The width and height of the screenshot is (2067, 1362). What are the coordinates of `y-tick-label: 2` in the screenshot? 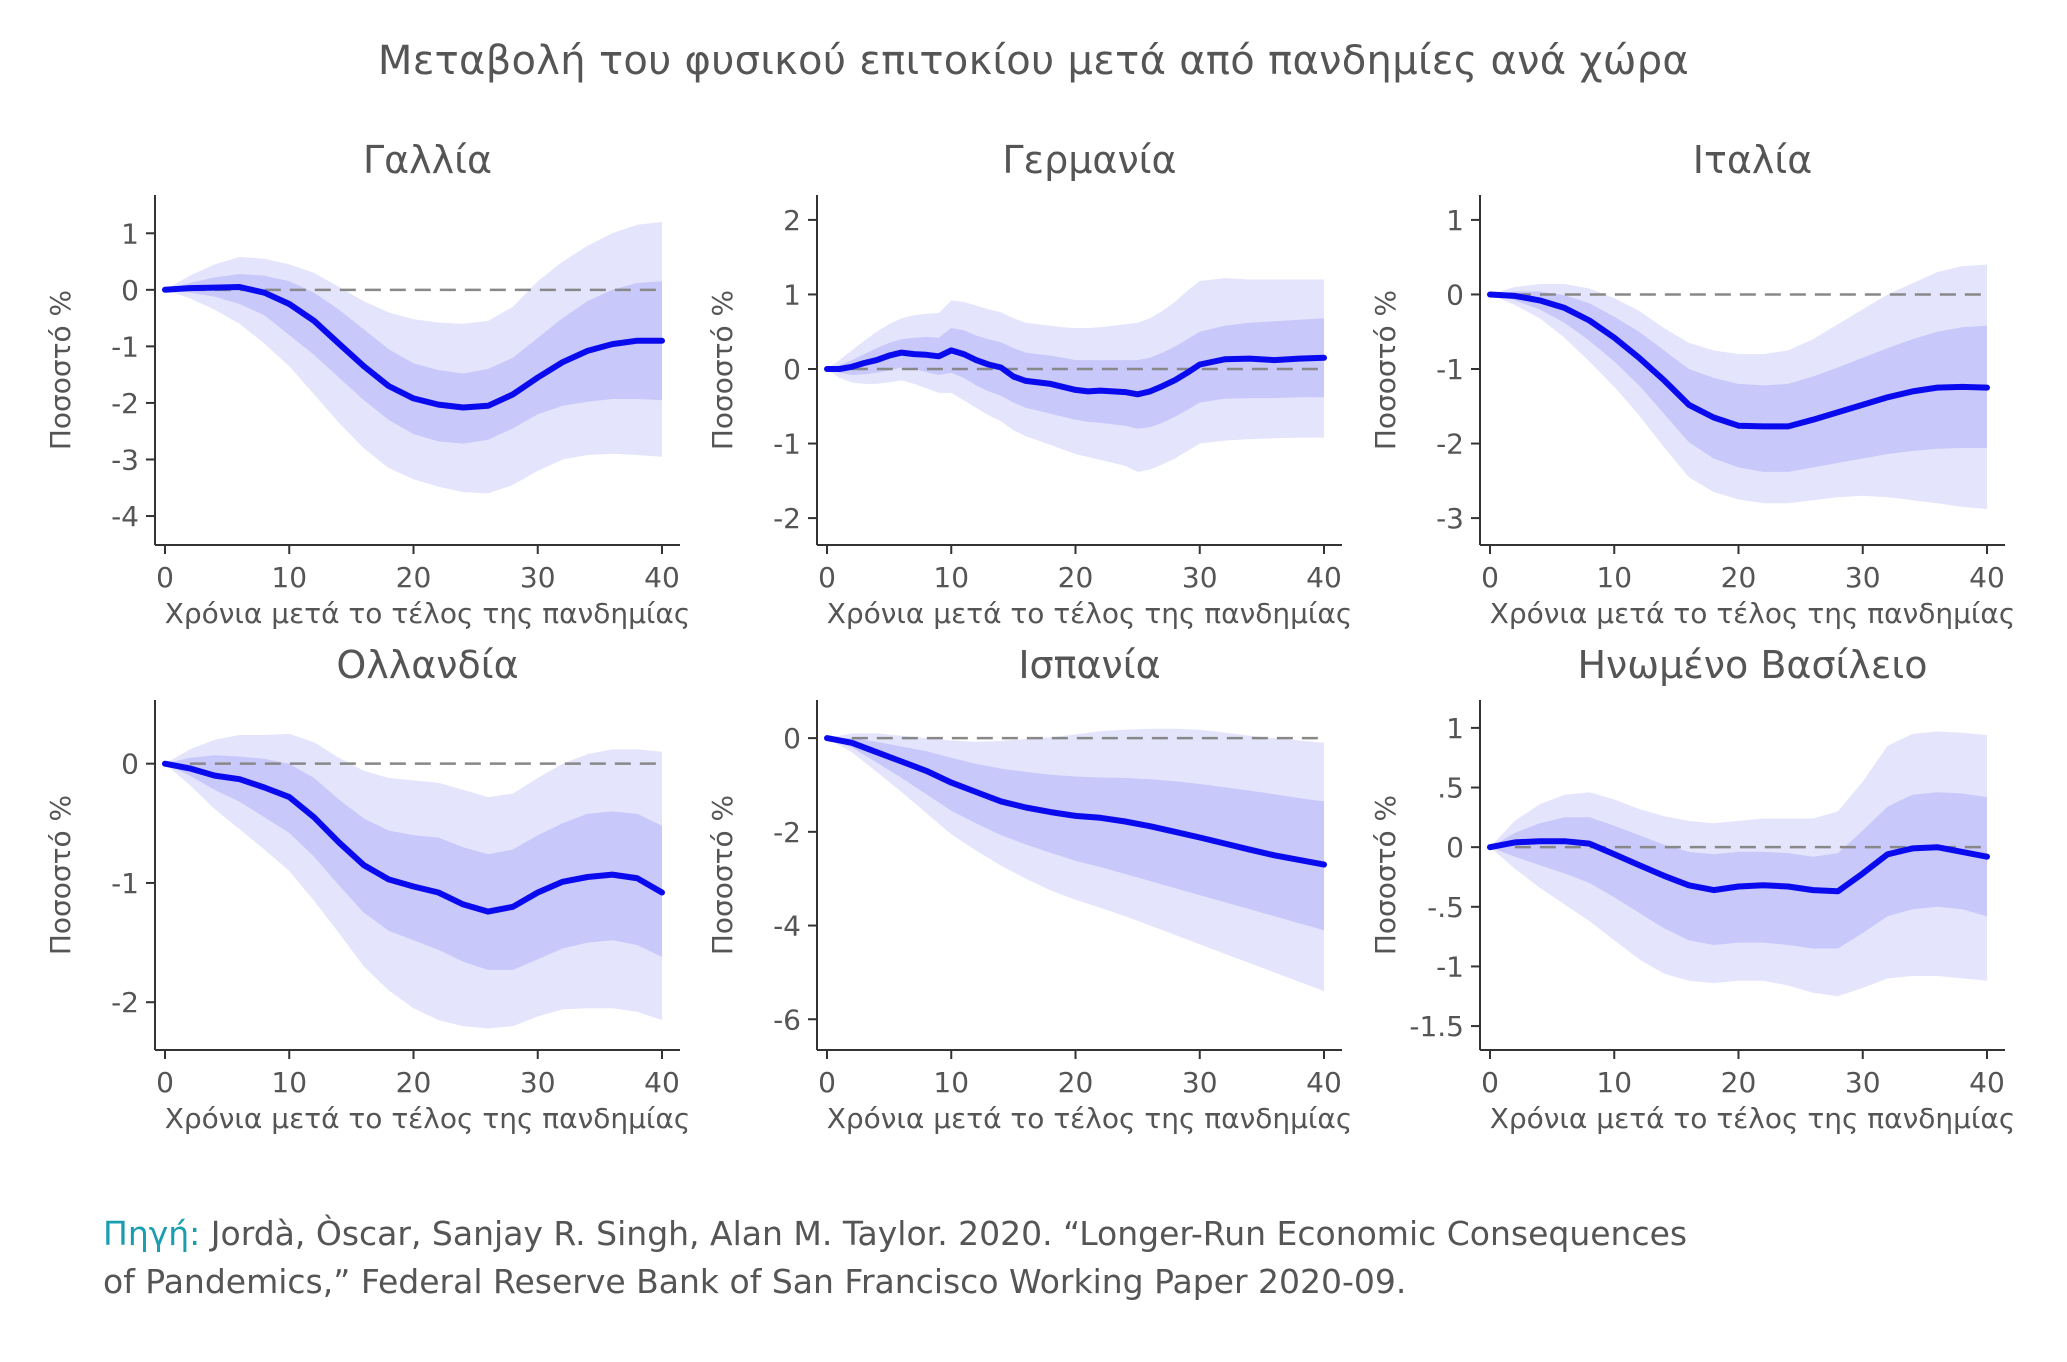 It's located at (792, 220).